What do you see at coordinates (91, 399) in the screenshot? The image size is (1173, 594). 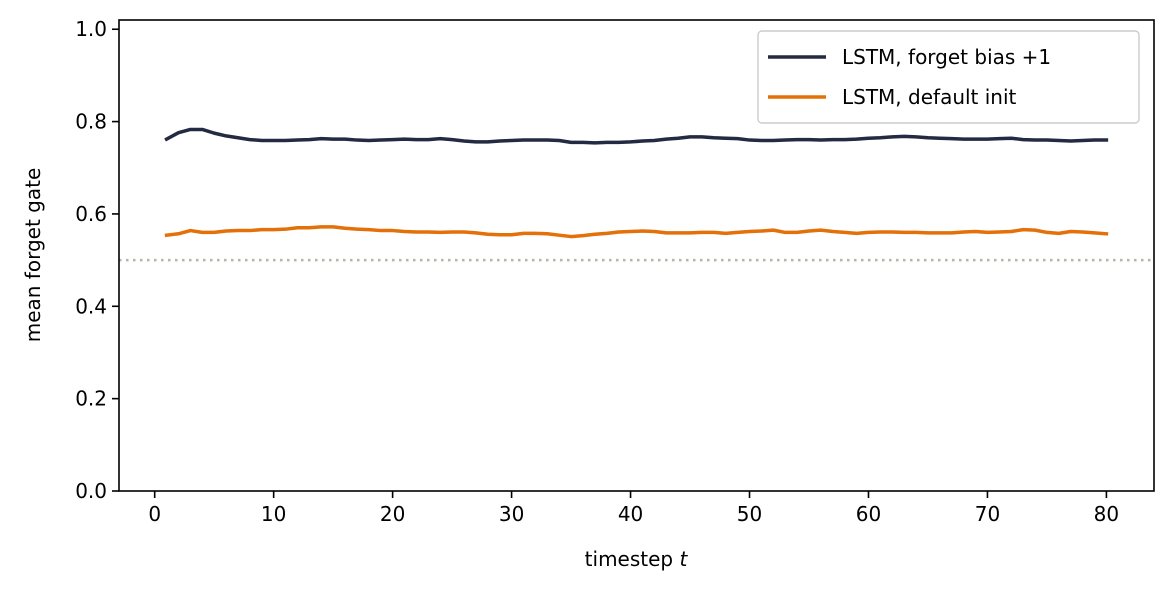 I see `y-tick-label: 0.2` at bounding box center [91, 399].